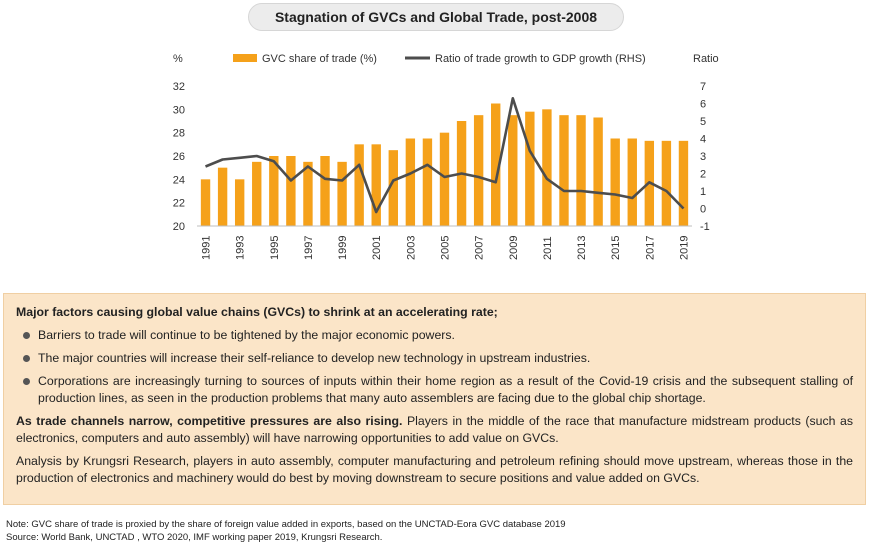  What do you see at coordinates (581, 170) in the screenshot?
I see `bar-gvc-2013` at bounding box center [581, 170].